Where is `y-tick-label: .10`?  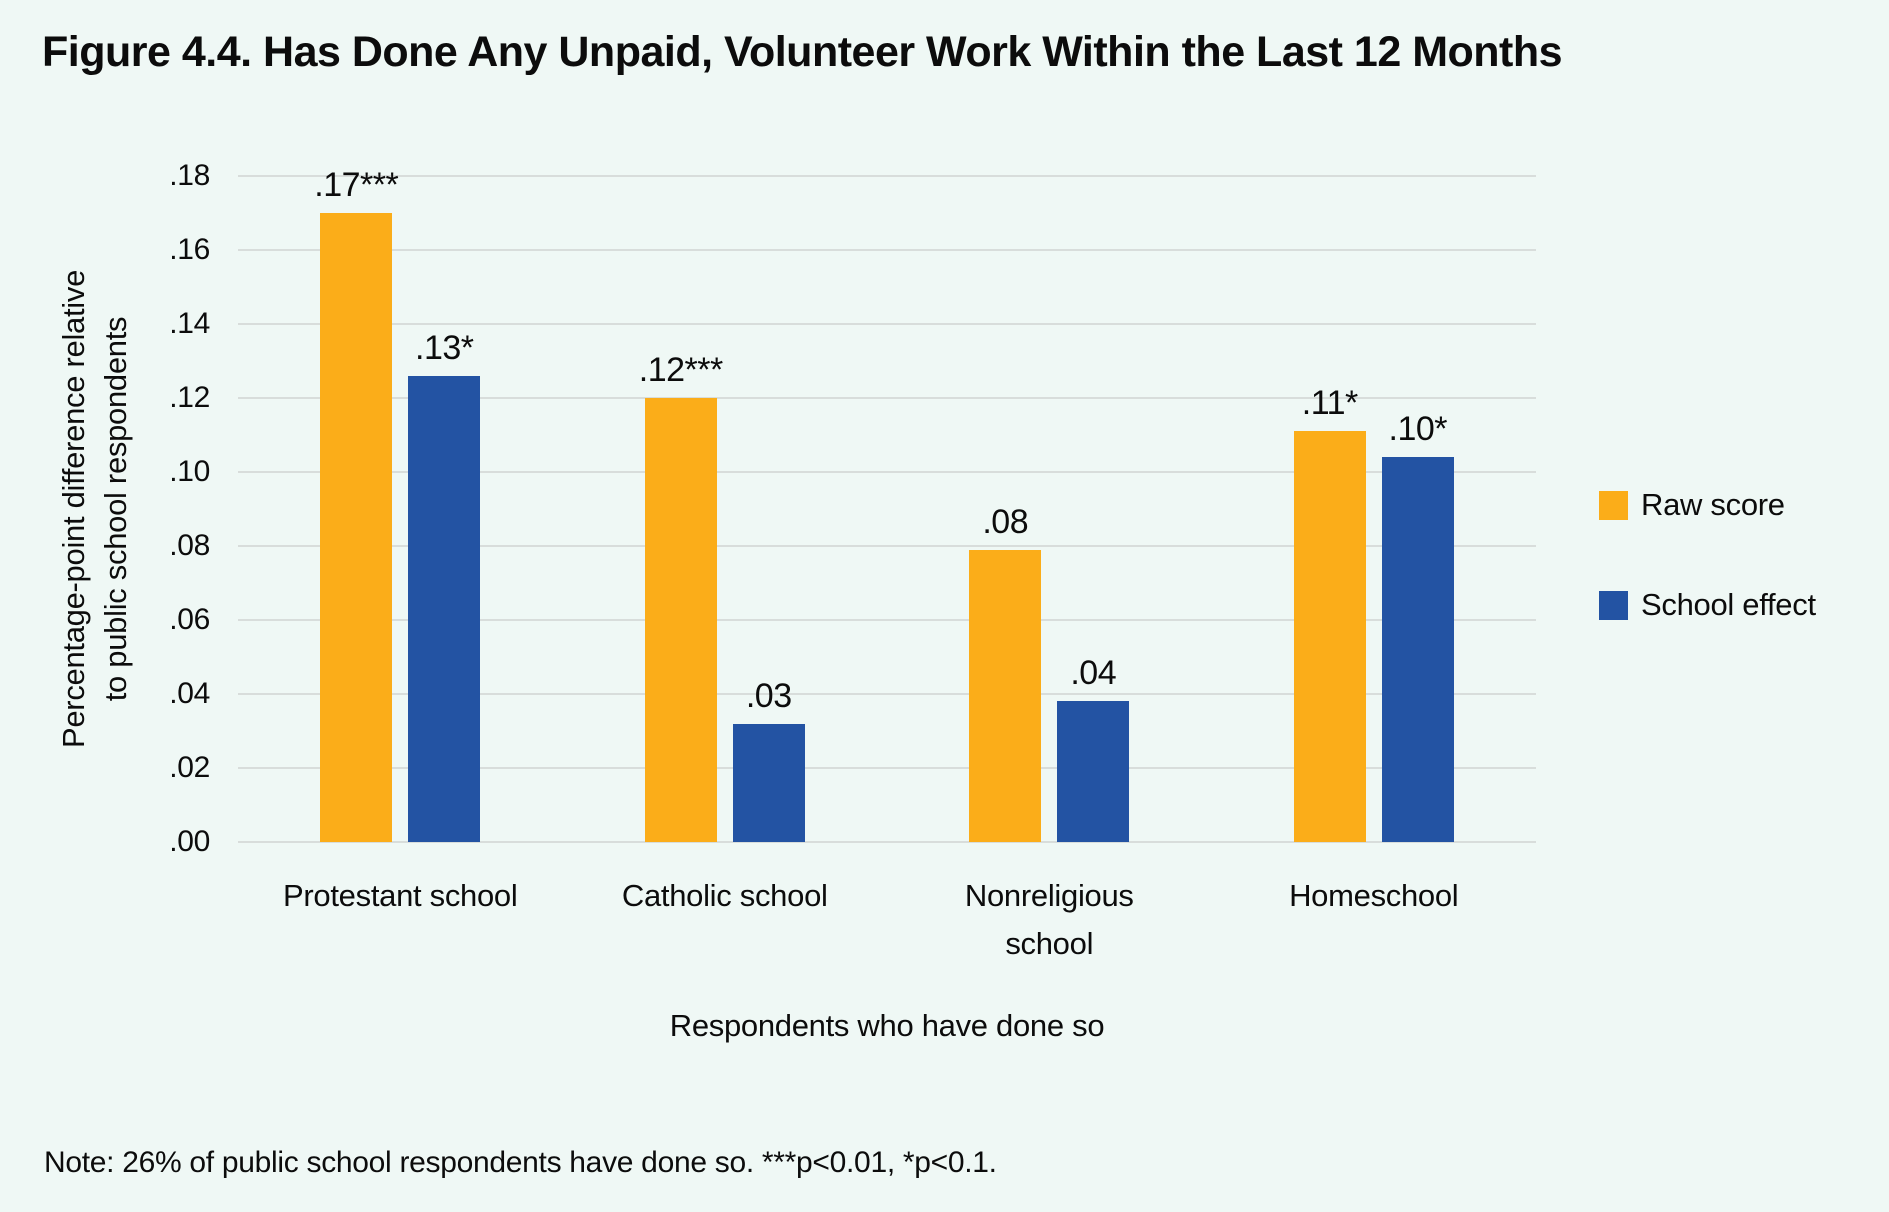 y-tick-label: .10 is located at coordinates (189, 471).